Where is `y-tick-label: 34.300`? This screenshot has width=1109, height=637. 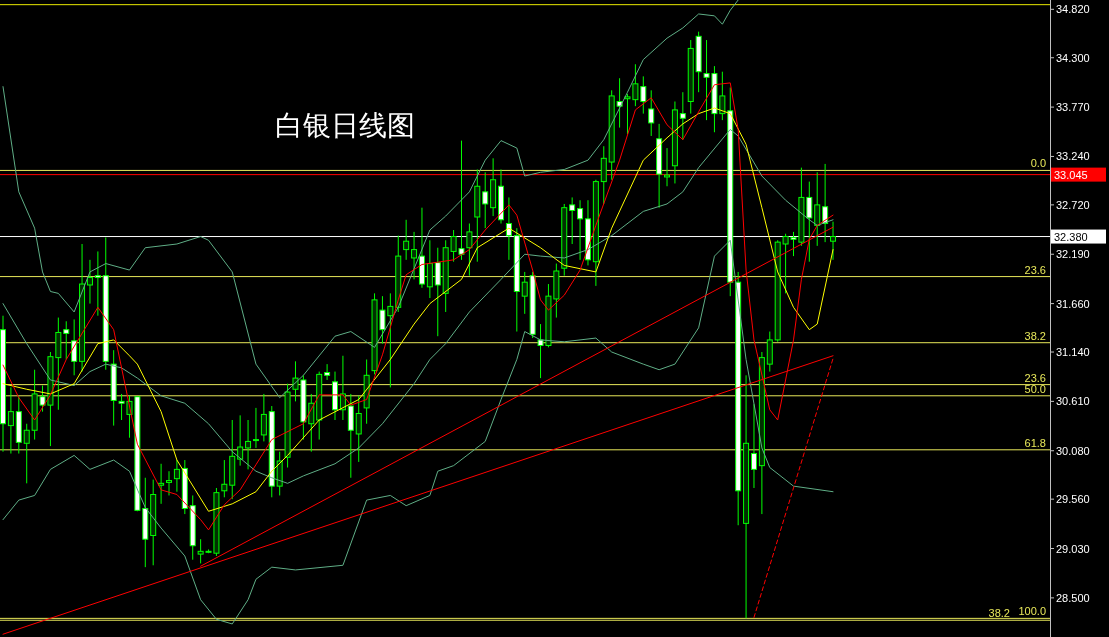
y-tick-label: 34.300 is located at coordinates (1073, 57).